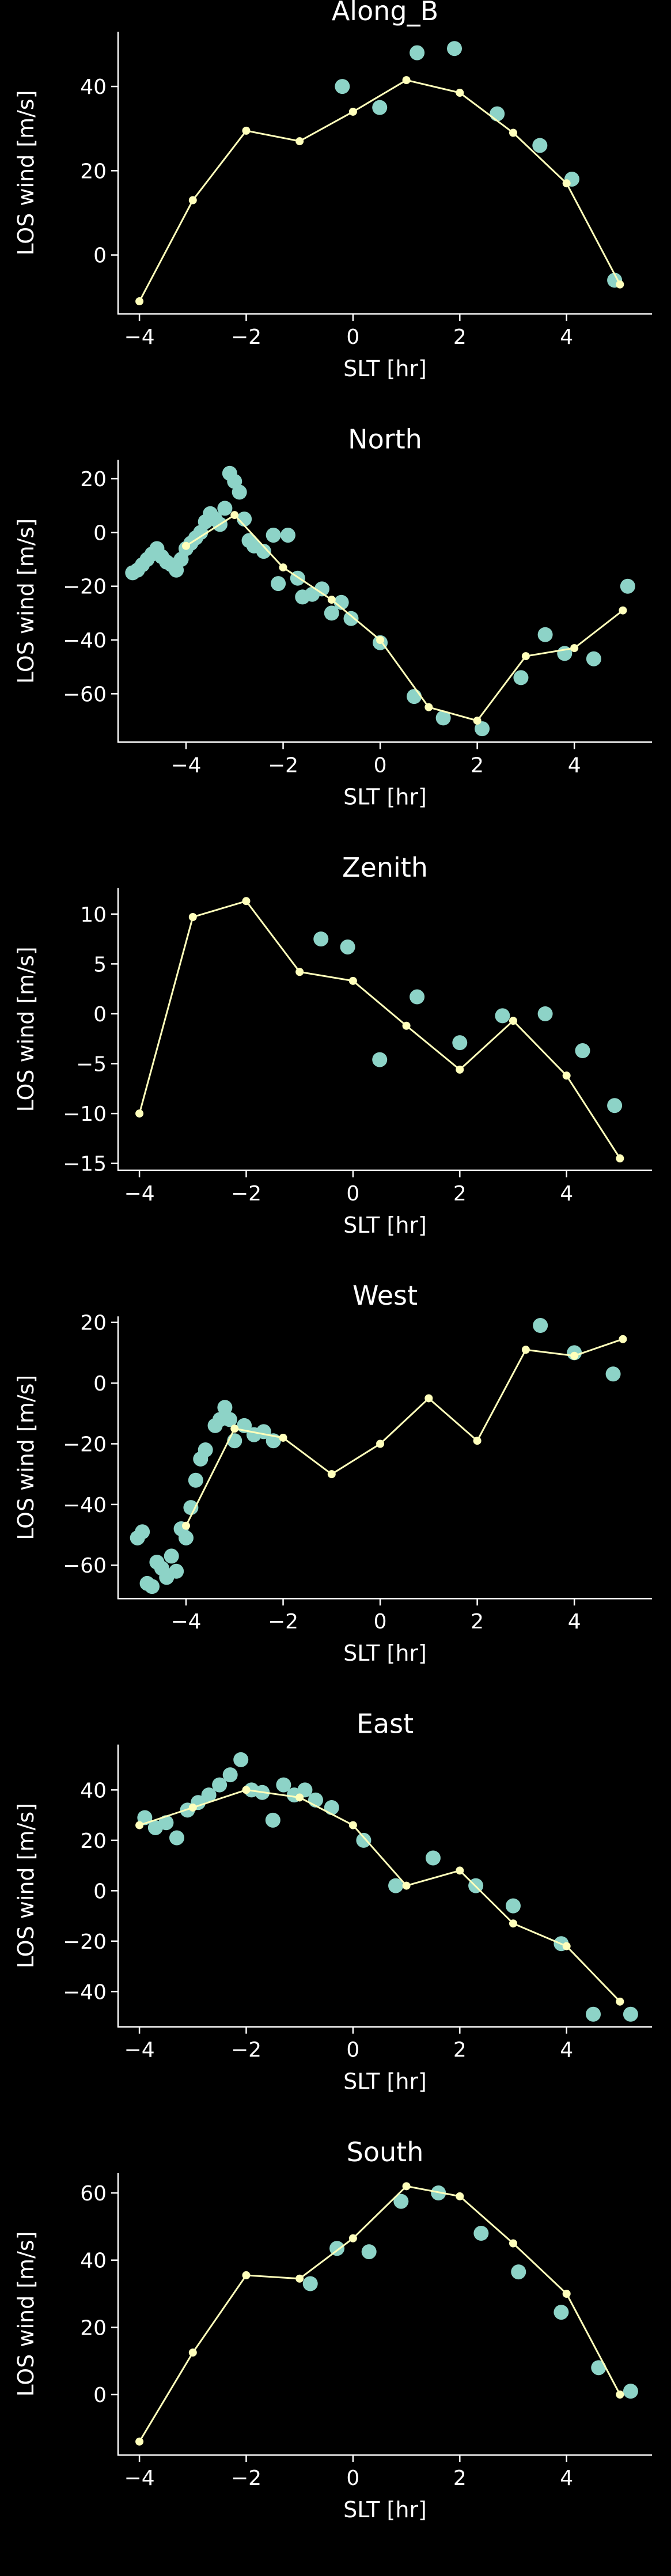  What do you see at coordinates (94, 915) in the screenshot?
I see `y-tick-label: 10` at bounding box center [94, 915].